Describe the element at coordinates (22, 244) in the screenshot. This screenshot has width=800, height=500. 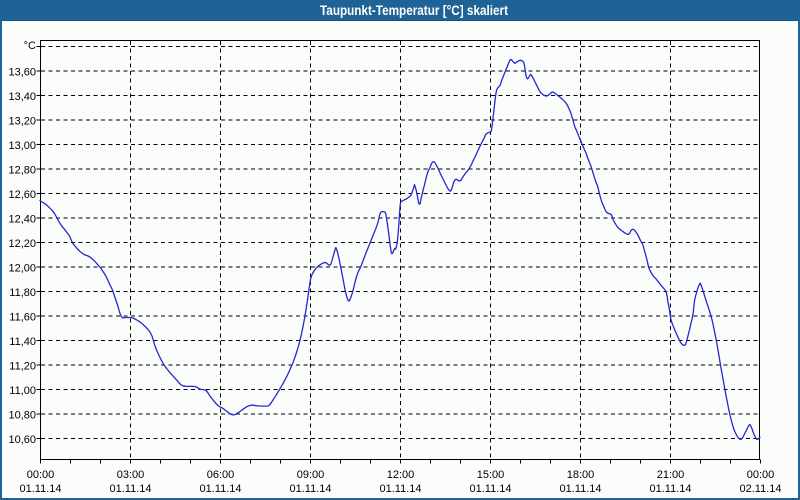
I see `svg-text: 12,20` at that location.